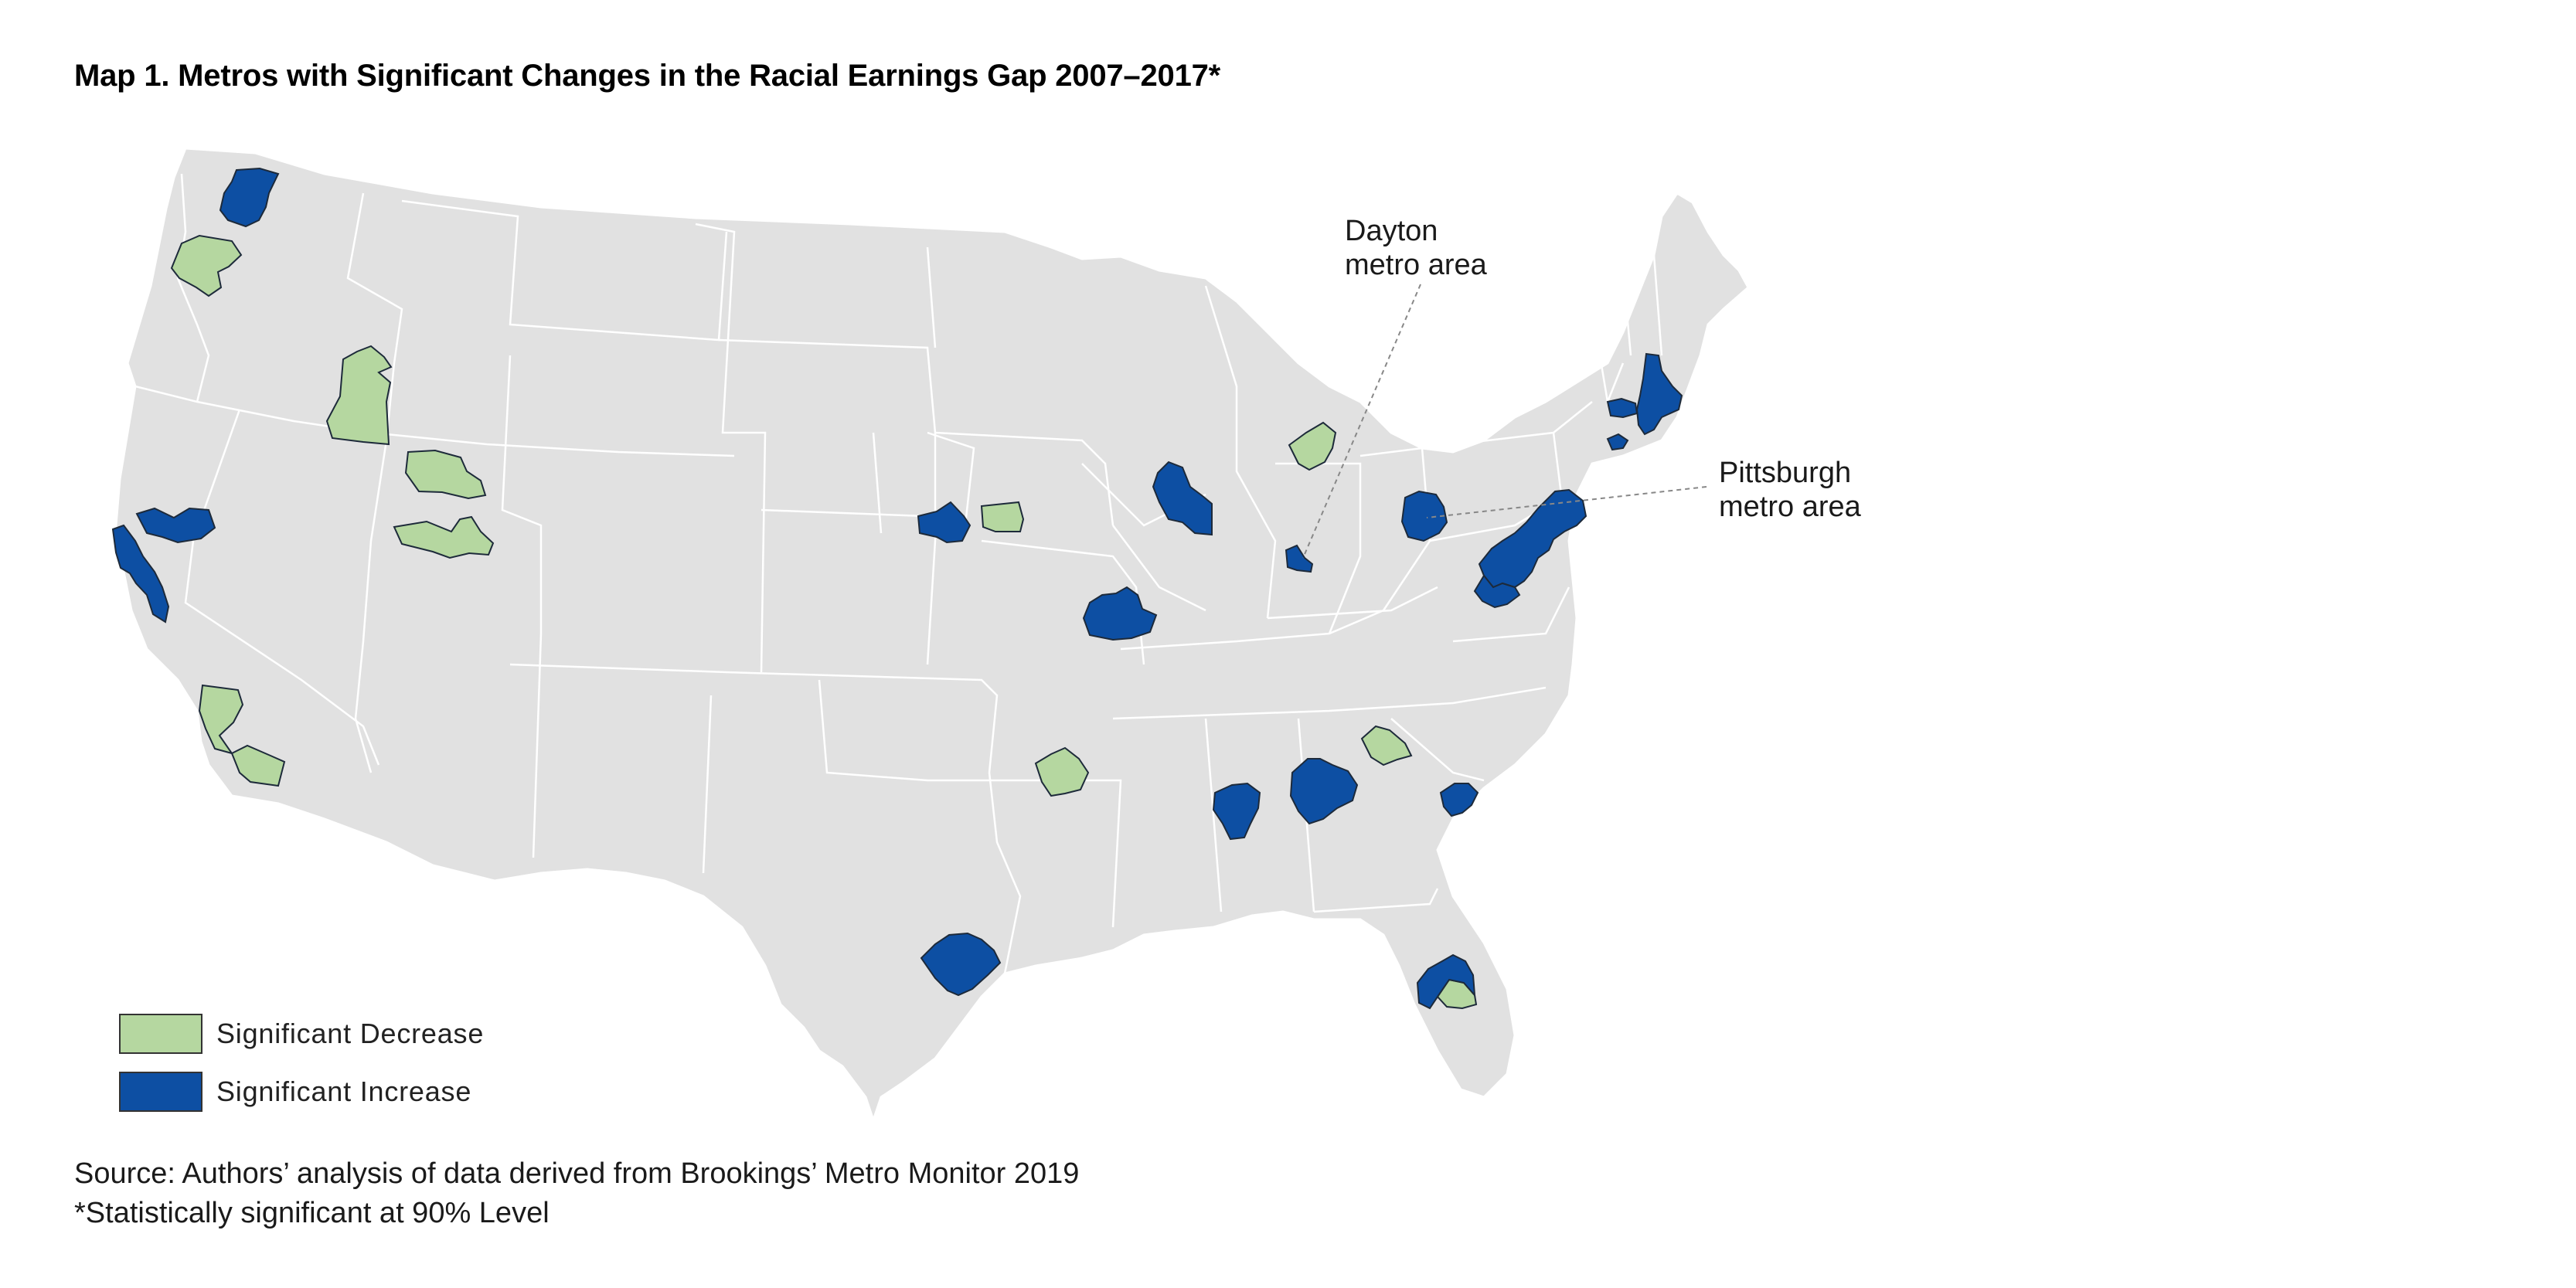 The image size is (2576, 1288). Describe the element at coordinates (140, 574) in the screenshot. I see `metro-san-francisco` at that location.